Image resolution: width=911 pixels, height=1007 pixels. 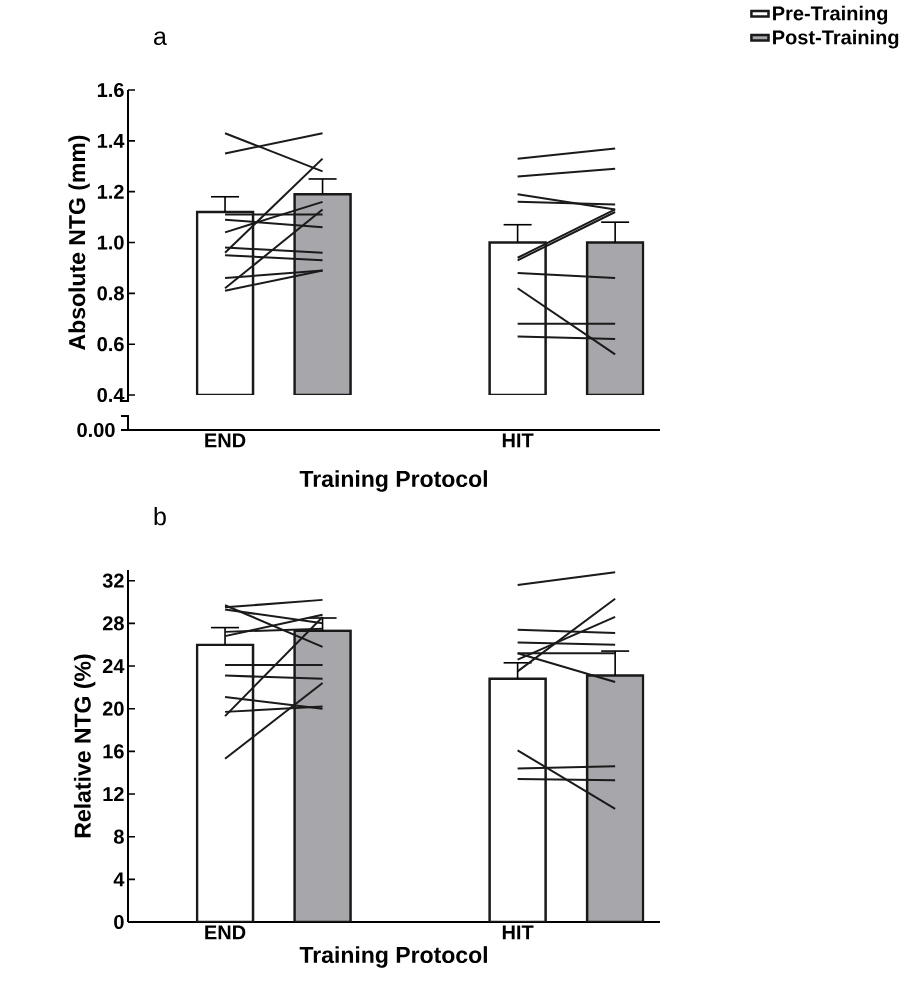 I want to click on y-tick-label: 0.4, so click(x=111, y=395).